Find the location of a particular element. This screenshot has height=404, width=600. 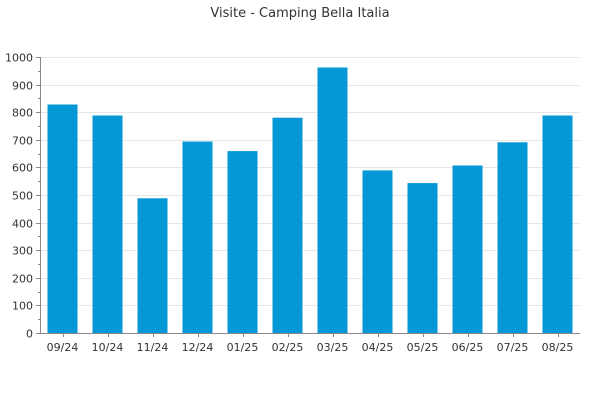

y-tick-label: 800 is located at coordinates (22, 113).